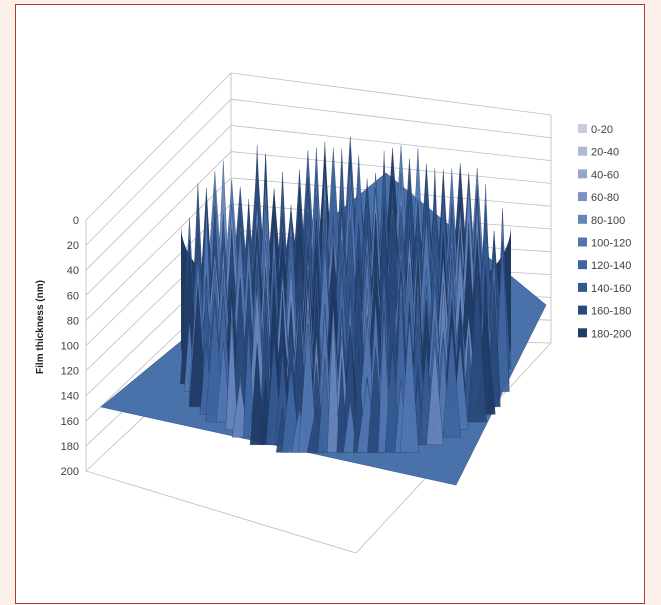 This screenshot has width=661, height=605. Describe the element at coordinates (70, 372) in the screenshot. I see `z-tick-label: 120` at that location.